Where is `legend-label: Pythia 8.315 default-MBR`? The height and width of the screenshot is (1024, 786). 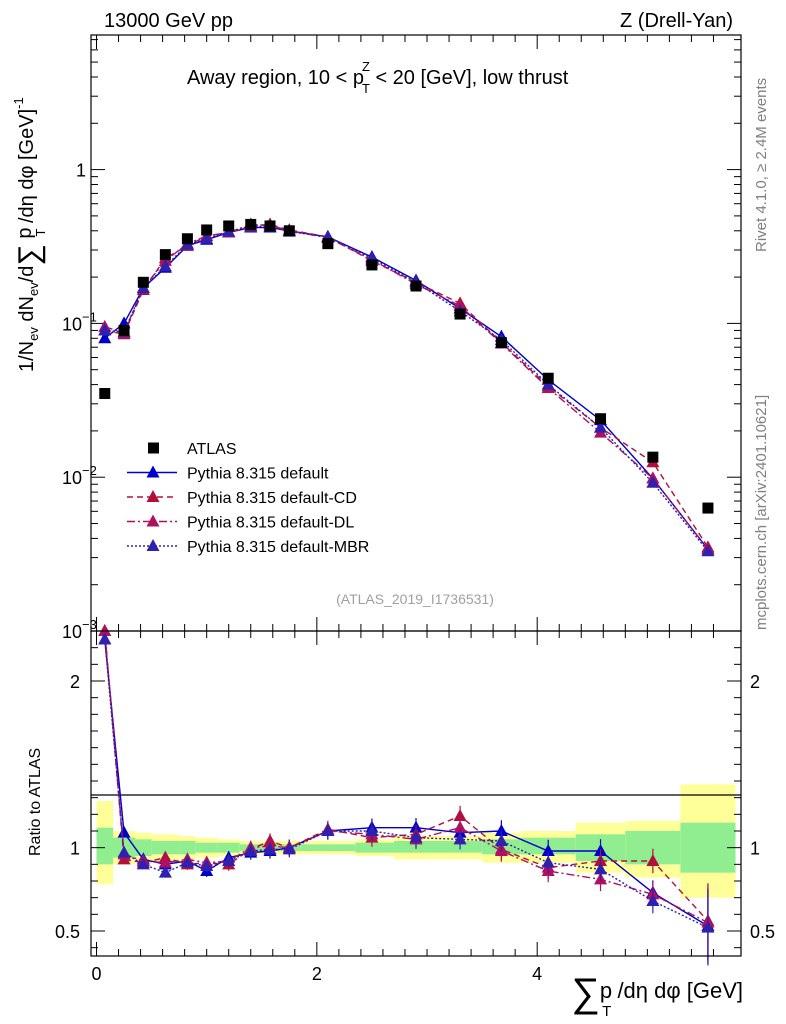 legend-label: Pythia 8.315 default-MBR is located at coordinates (278, 547).